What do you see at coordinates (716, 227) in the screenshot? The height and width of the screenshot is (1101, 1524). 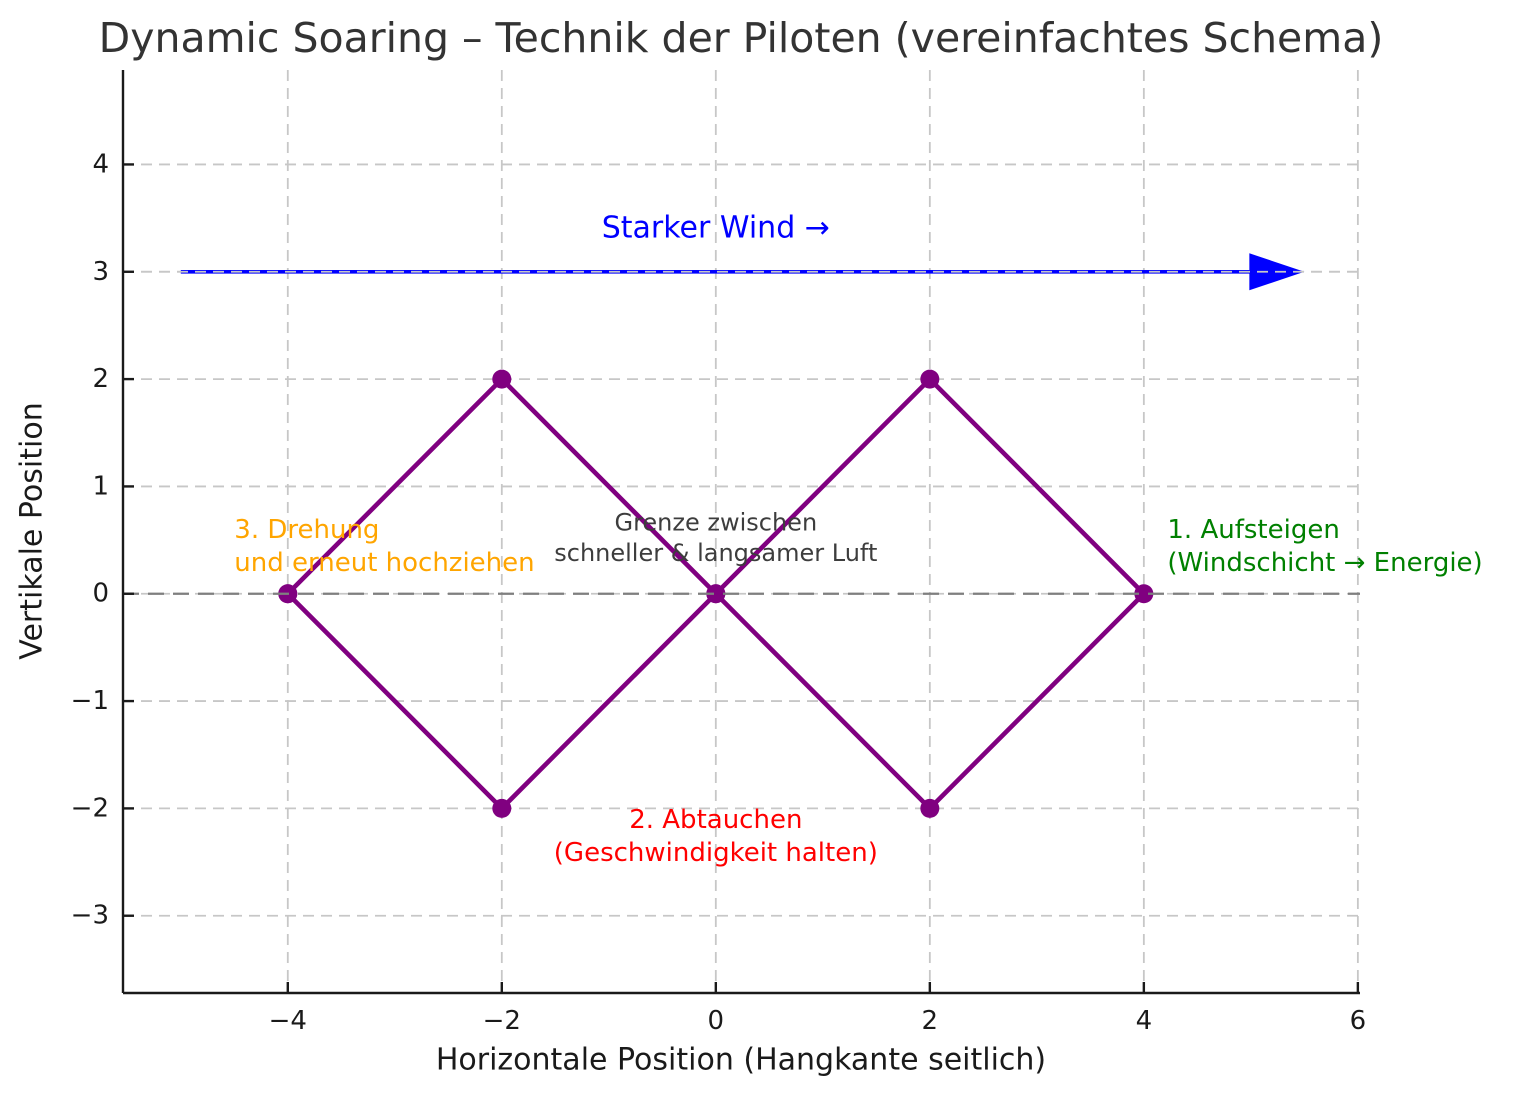 I see `wind-label: Starker Wind →` at bounding box center [716, 227].